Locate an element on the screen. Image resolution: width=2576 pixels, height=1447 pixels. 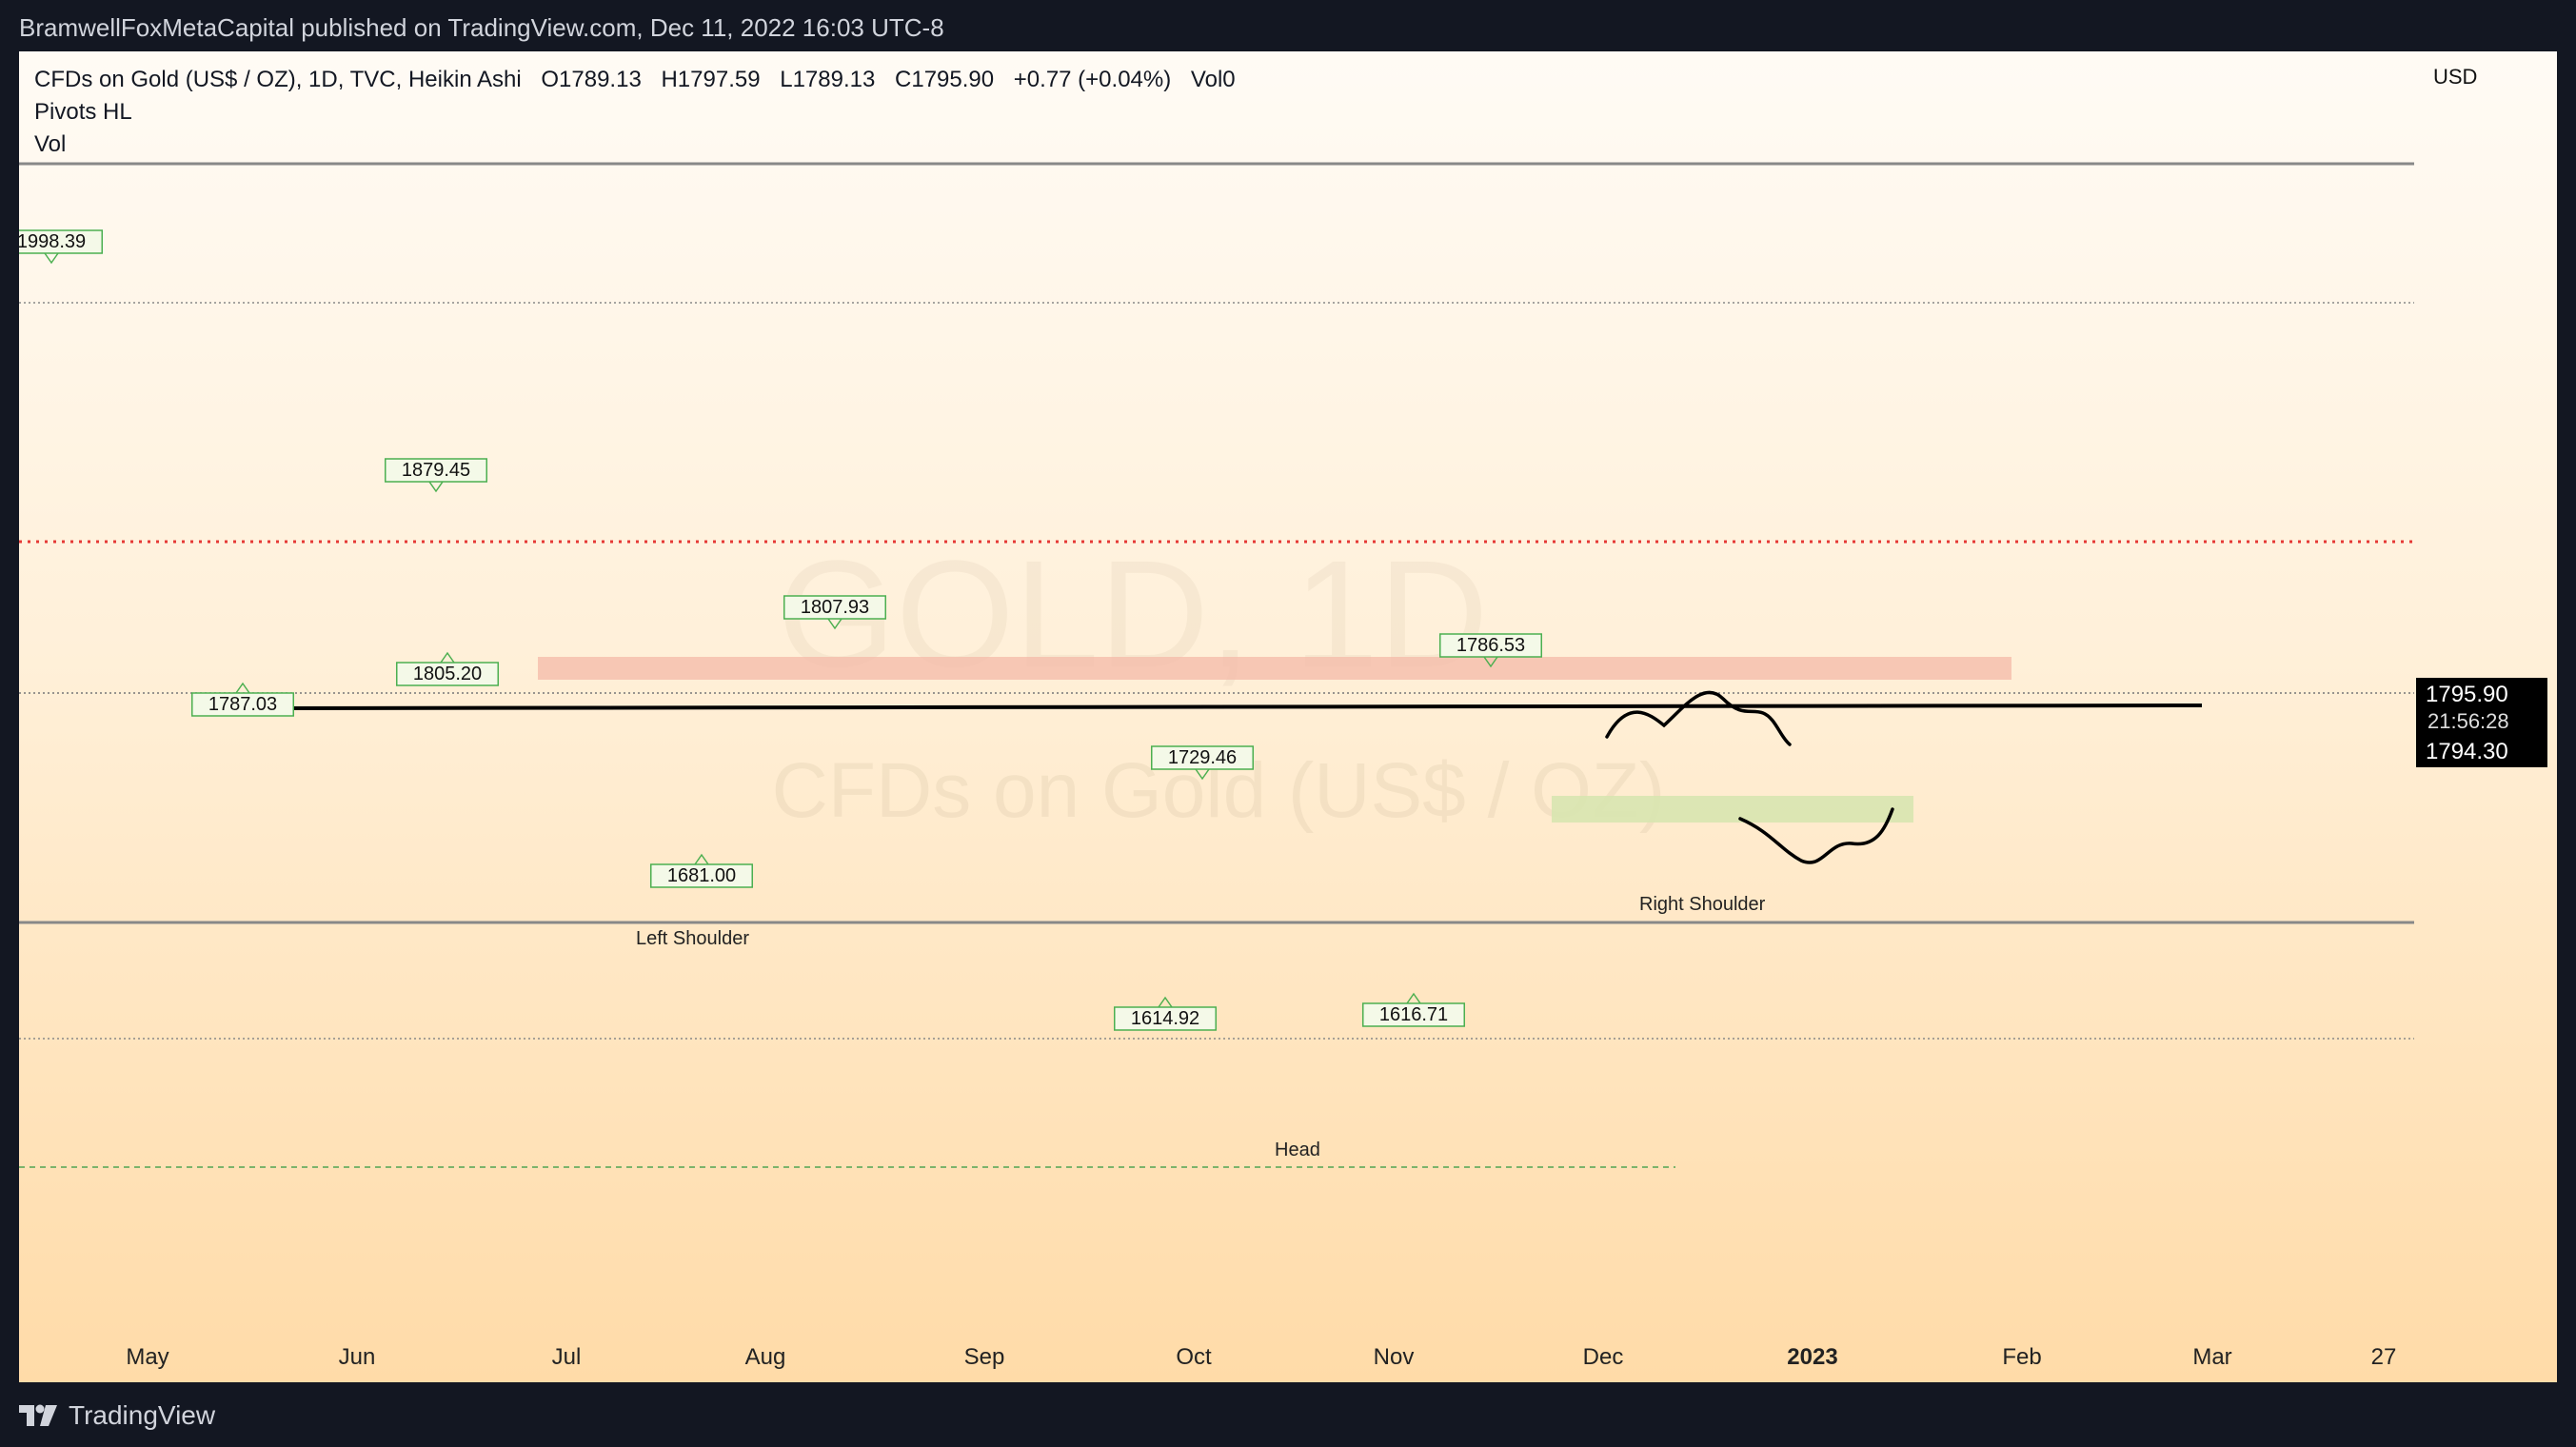
footer-bar: TradingView is located at coordinates (1288, 1414).